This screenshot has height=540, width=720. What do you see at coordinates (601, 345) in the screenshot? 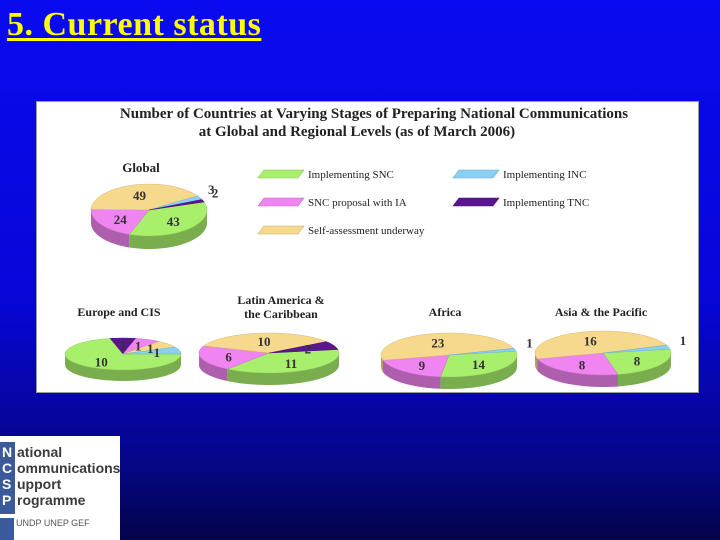
I see `pie-4-slice-sa` at bounding box center [601, 345].